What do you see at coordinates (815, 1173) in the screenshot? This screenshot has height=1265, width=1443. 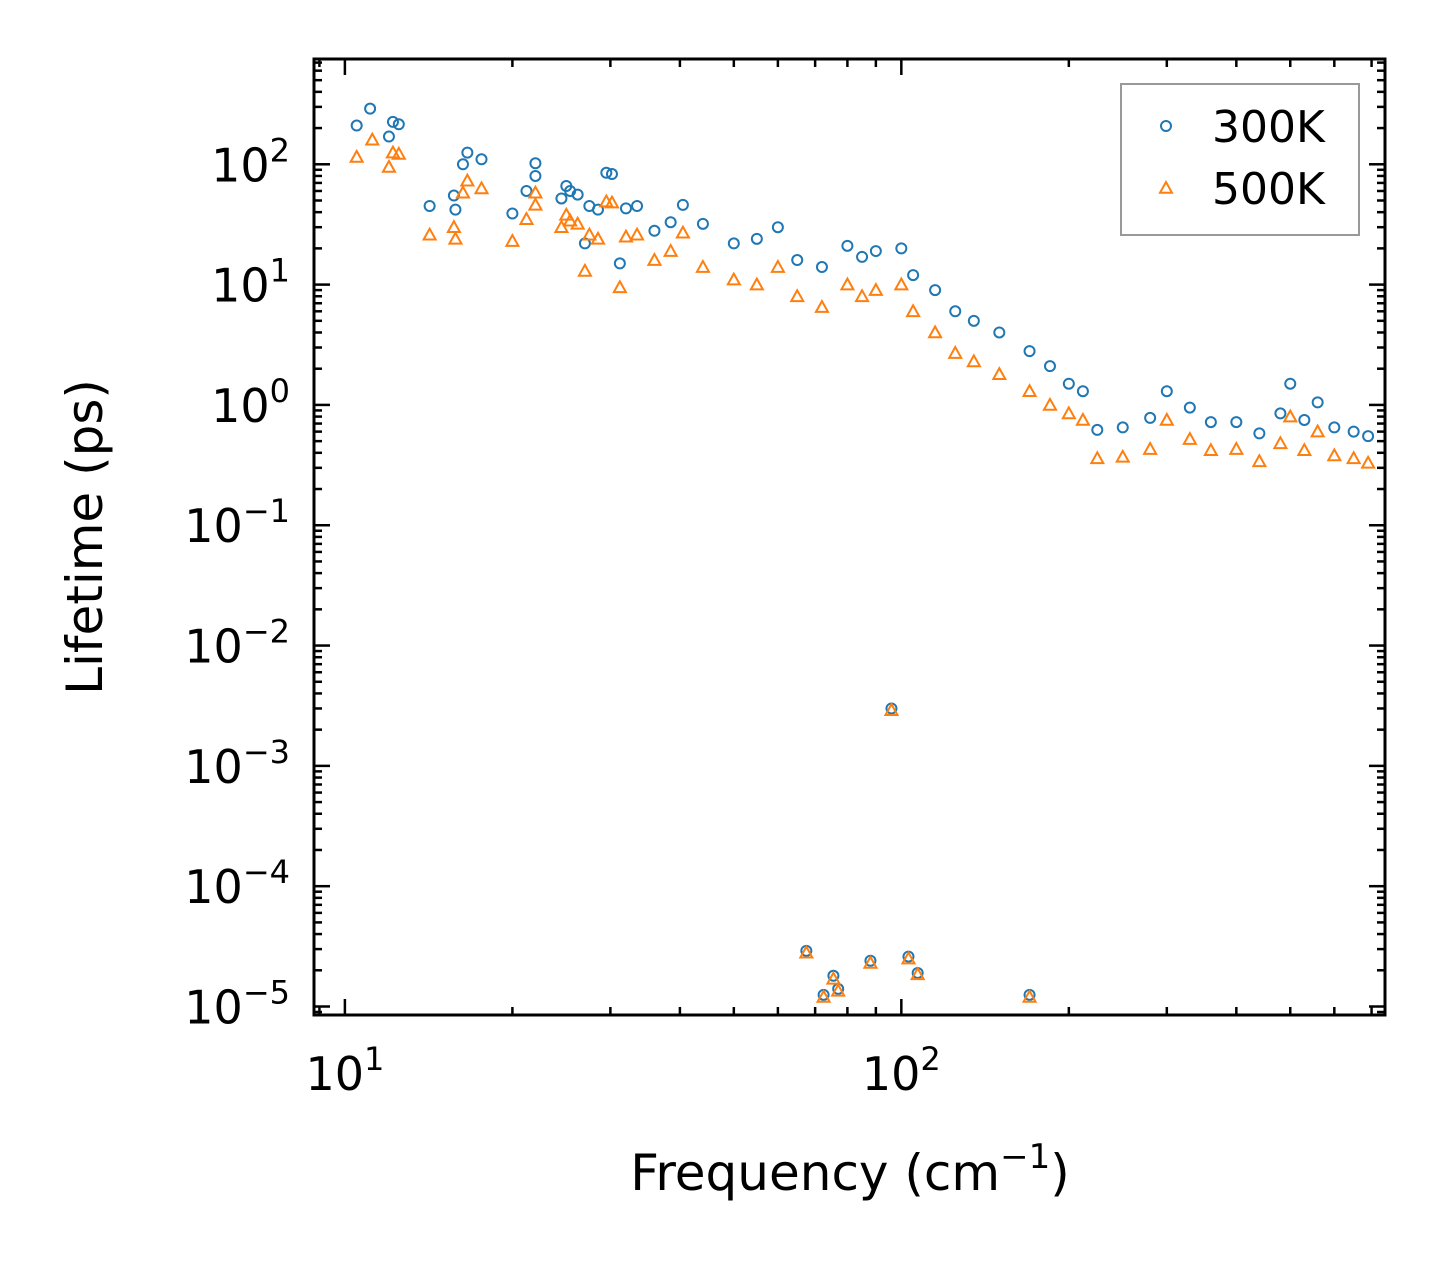 I see `x-axis-title-main: Frequency (cm` at bounding box center [815, 1173].